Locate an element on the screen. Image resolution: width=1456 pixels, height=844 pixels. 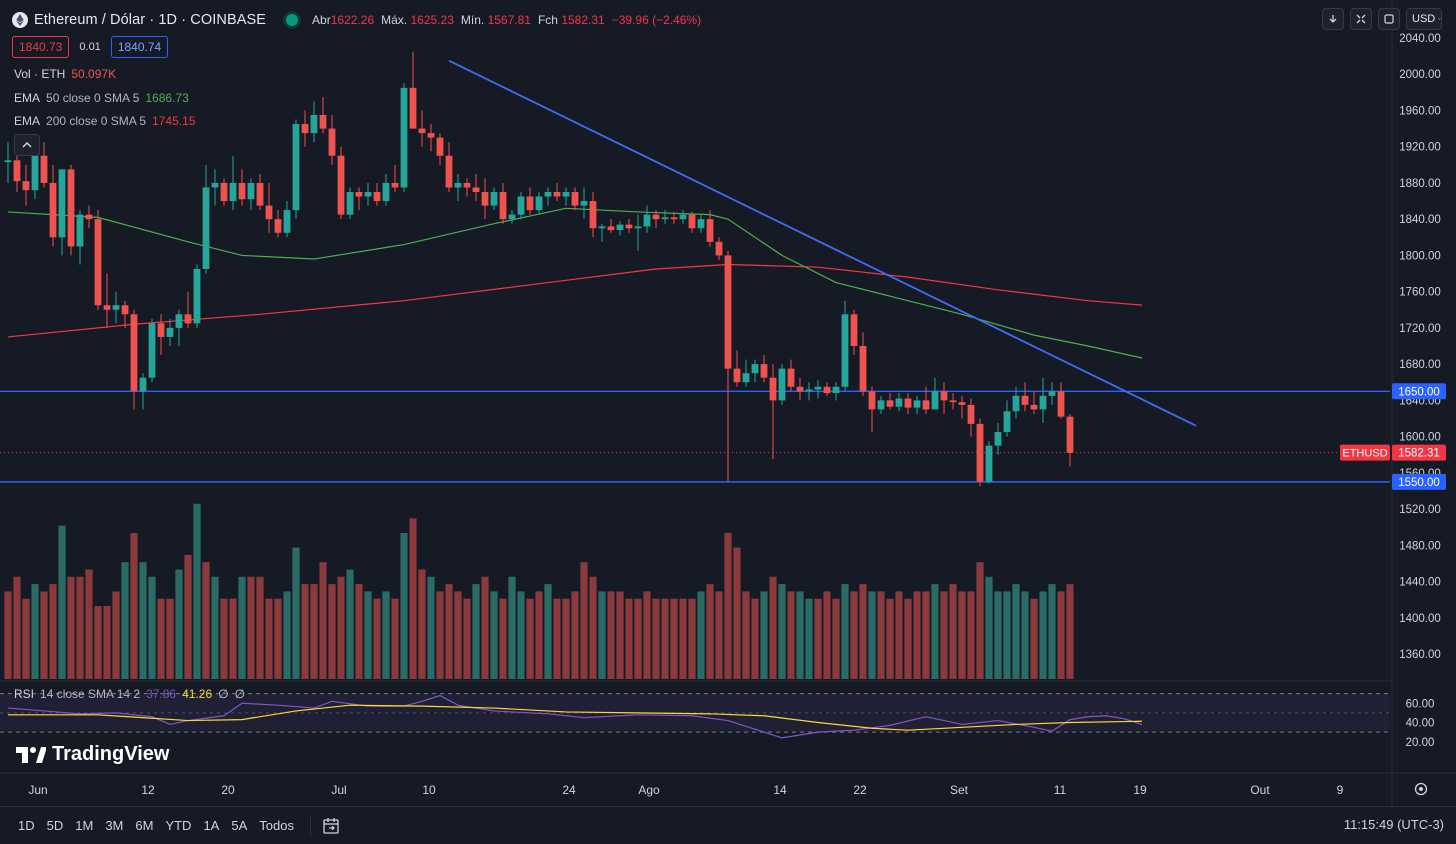
buy-button: 1840.74 is located at coordinates (139, 47).